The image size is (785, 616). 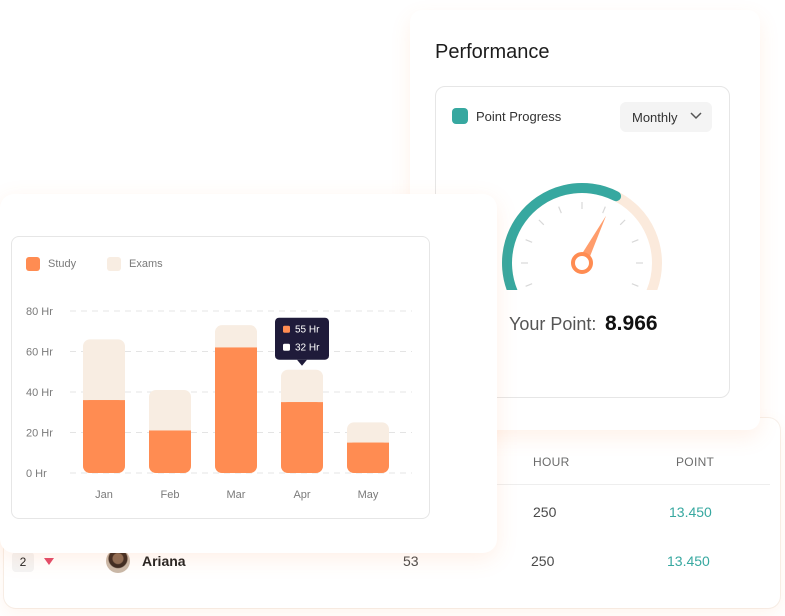 What do you see at coordinates (33, 264) in the screenshot?
I see `legend-study-swatch` at bounding box center [33, 264].